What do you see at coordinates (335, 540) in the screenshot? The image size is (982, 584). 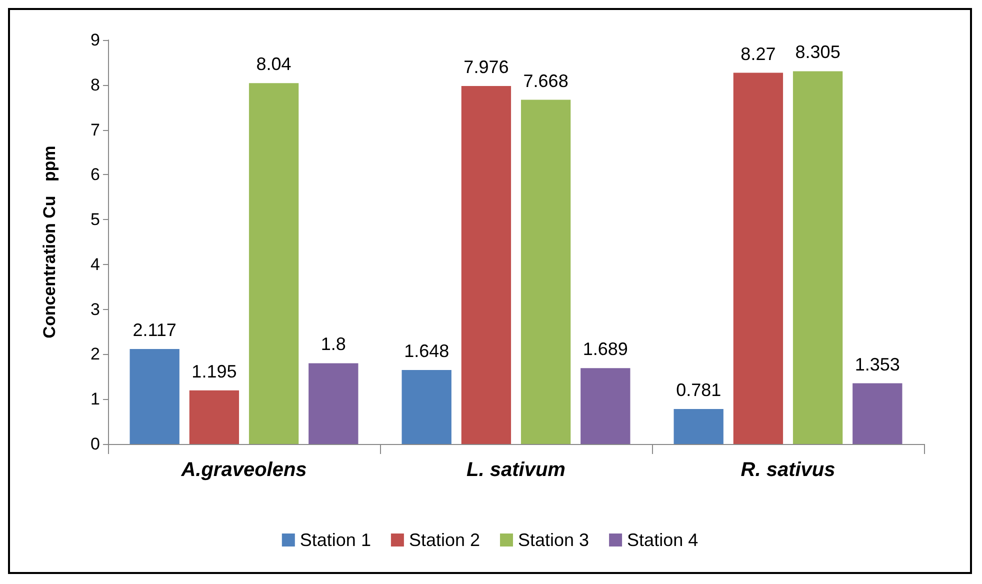 I see `legend-label: Station 1` at bounding box center [335, 540].